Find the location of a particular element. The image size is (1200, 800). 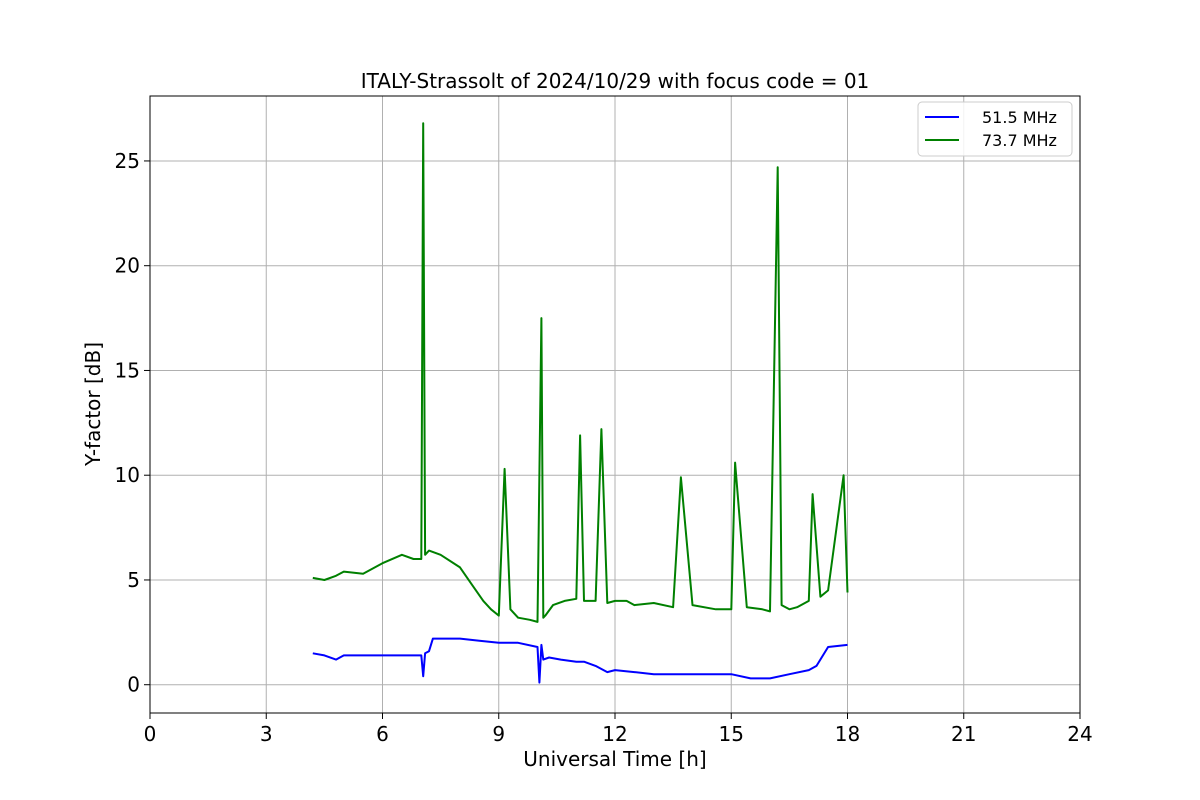

x-tick-label: 12 is located at coordinates (614, 734).